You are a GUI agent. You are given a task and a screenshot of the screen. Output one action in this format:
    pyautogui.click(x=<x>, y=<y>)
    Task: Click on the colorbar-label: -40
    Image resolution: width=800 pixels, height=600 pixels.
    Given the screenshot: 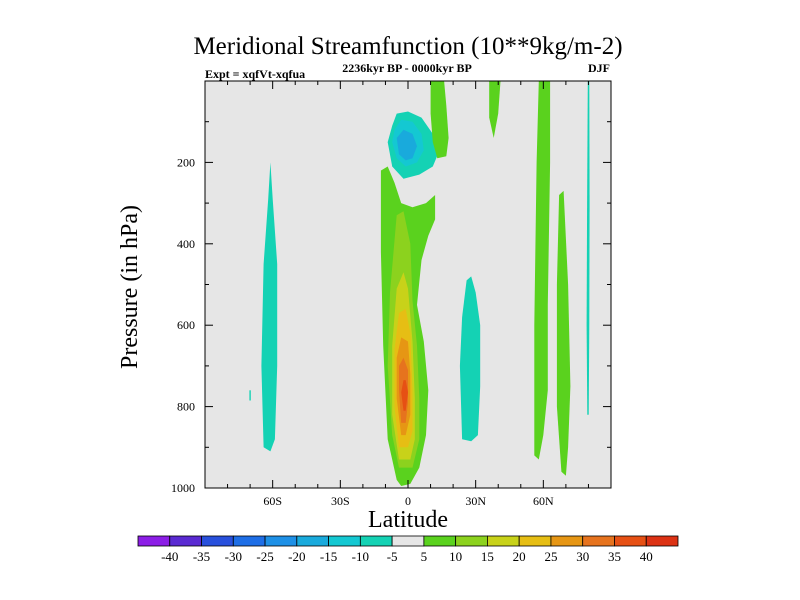 What is the action you would take?
    pyautogui.click(x=169, y=556)
    